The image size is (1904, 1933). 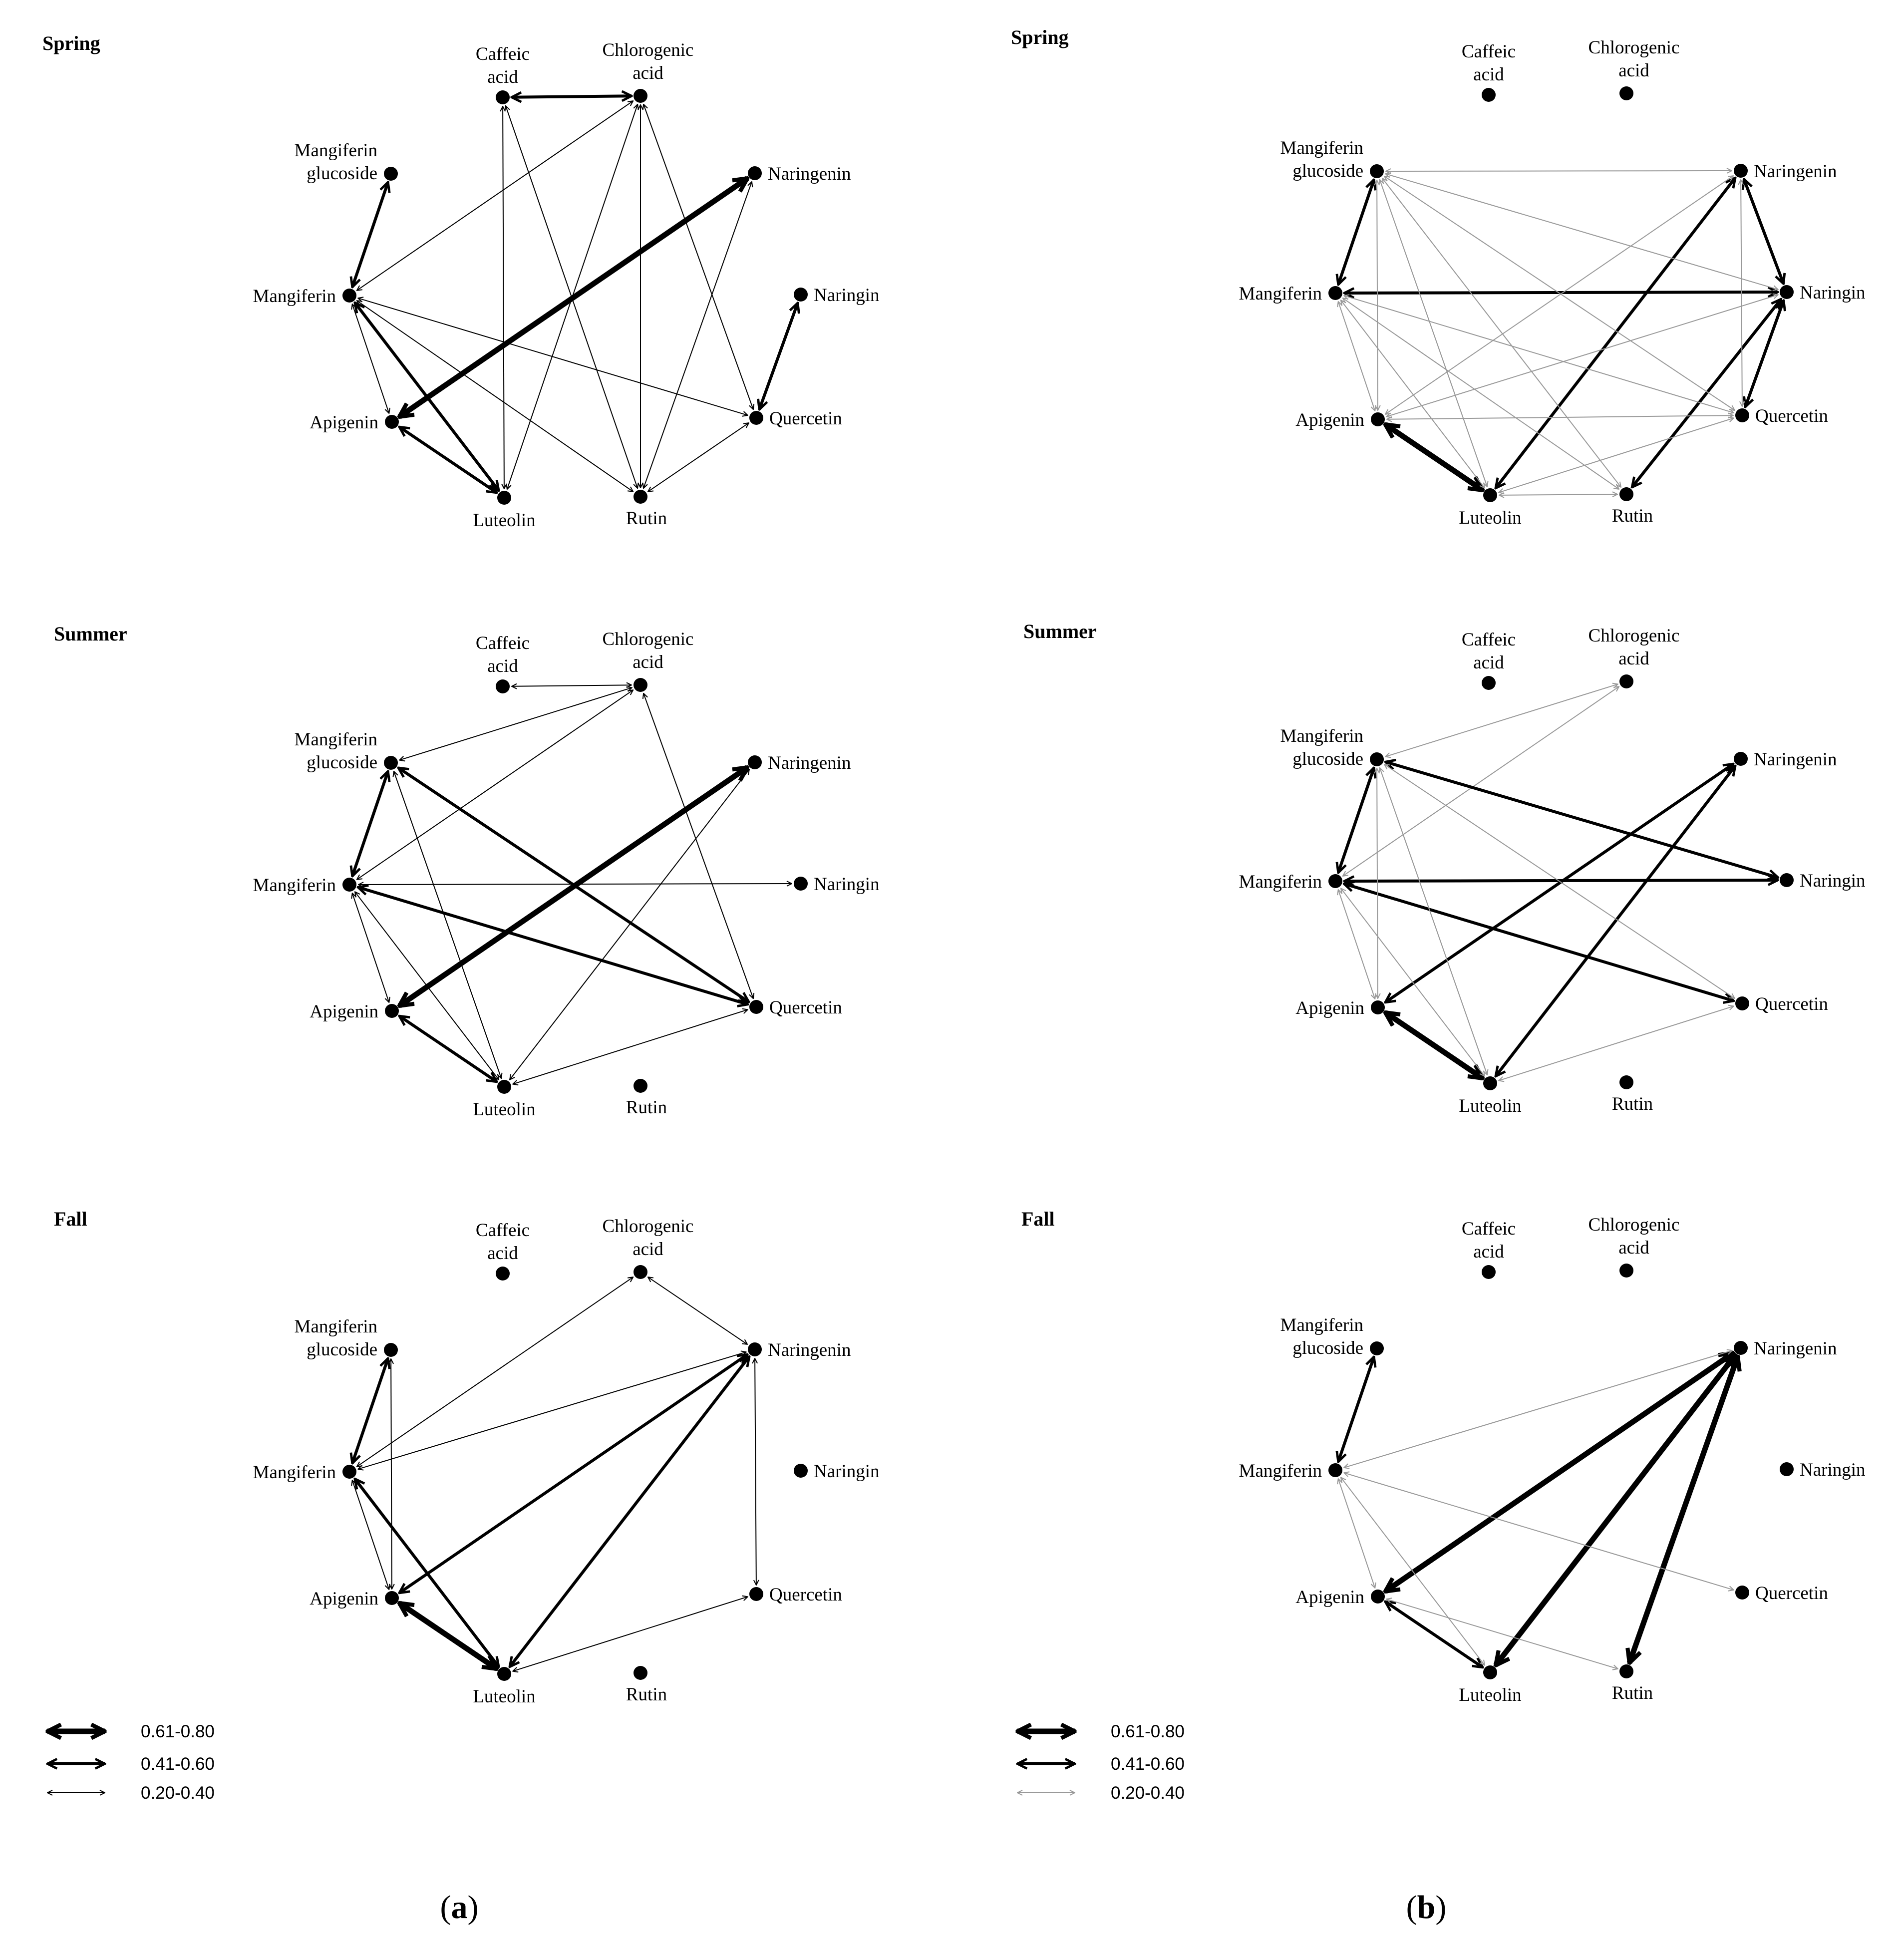 I want to click on edge-apigenin-naringin, so click(x=1582, y=356).